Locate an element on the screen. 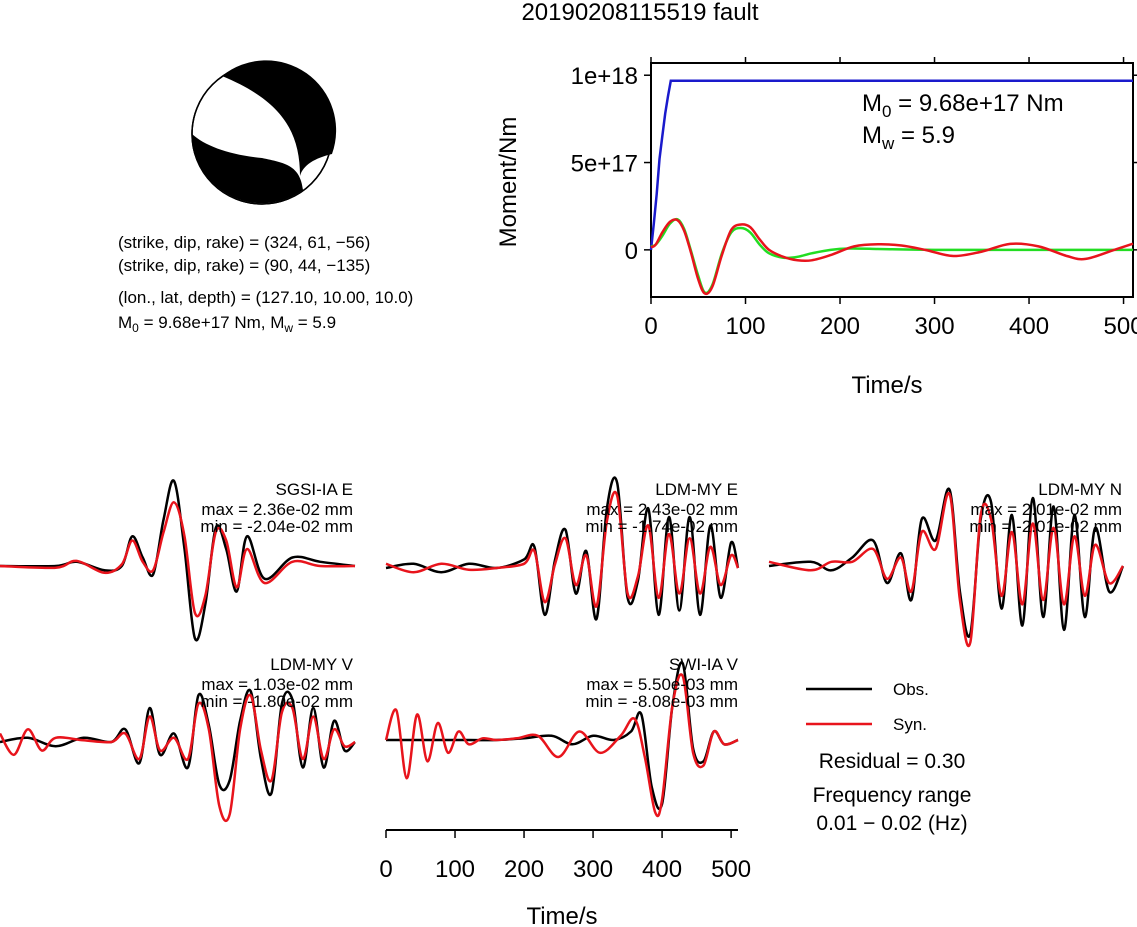 The height and width of the screenshot is (927, 1137). moment-summary: M0 = 9.68e+17 Nm, Mw = 5.9 is located at coordinates (227, 324).